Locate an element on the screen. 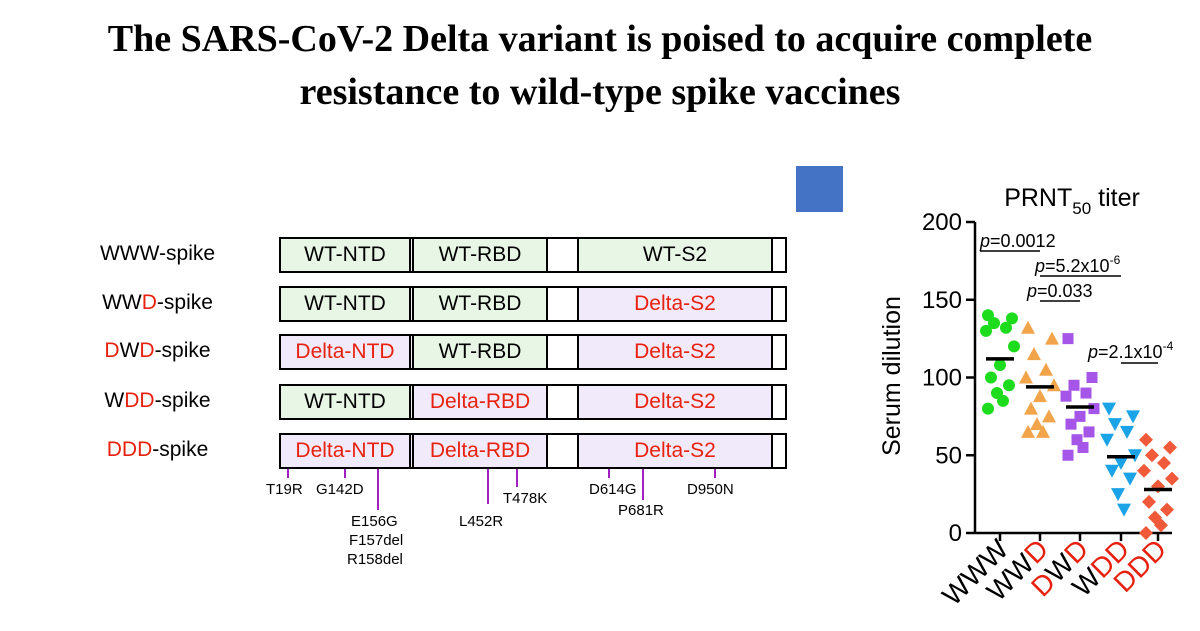 Image resolution: width=1200 pixels, height=631 pixels. spike-label: DDD-spike is located at coordinates (157, 450).